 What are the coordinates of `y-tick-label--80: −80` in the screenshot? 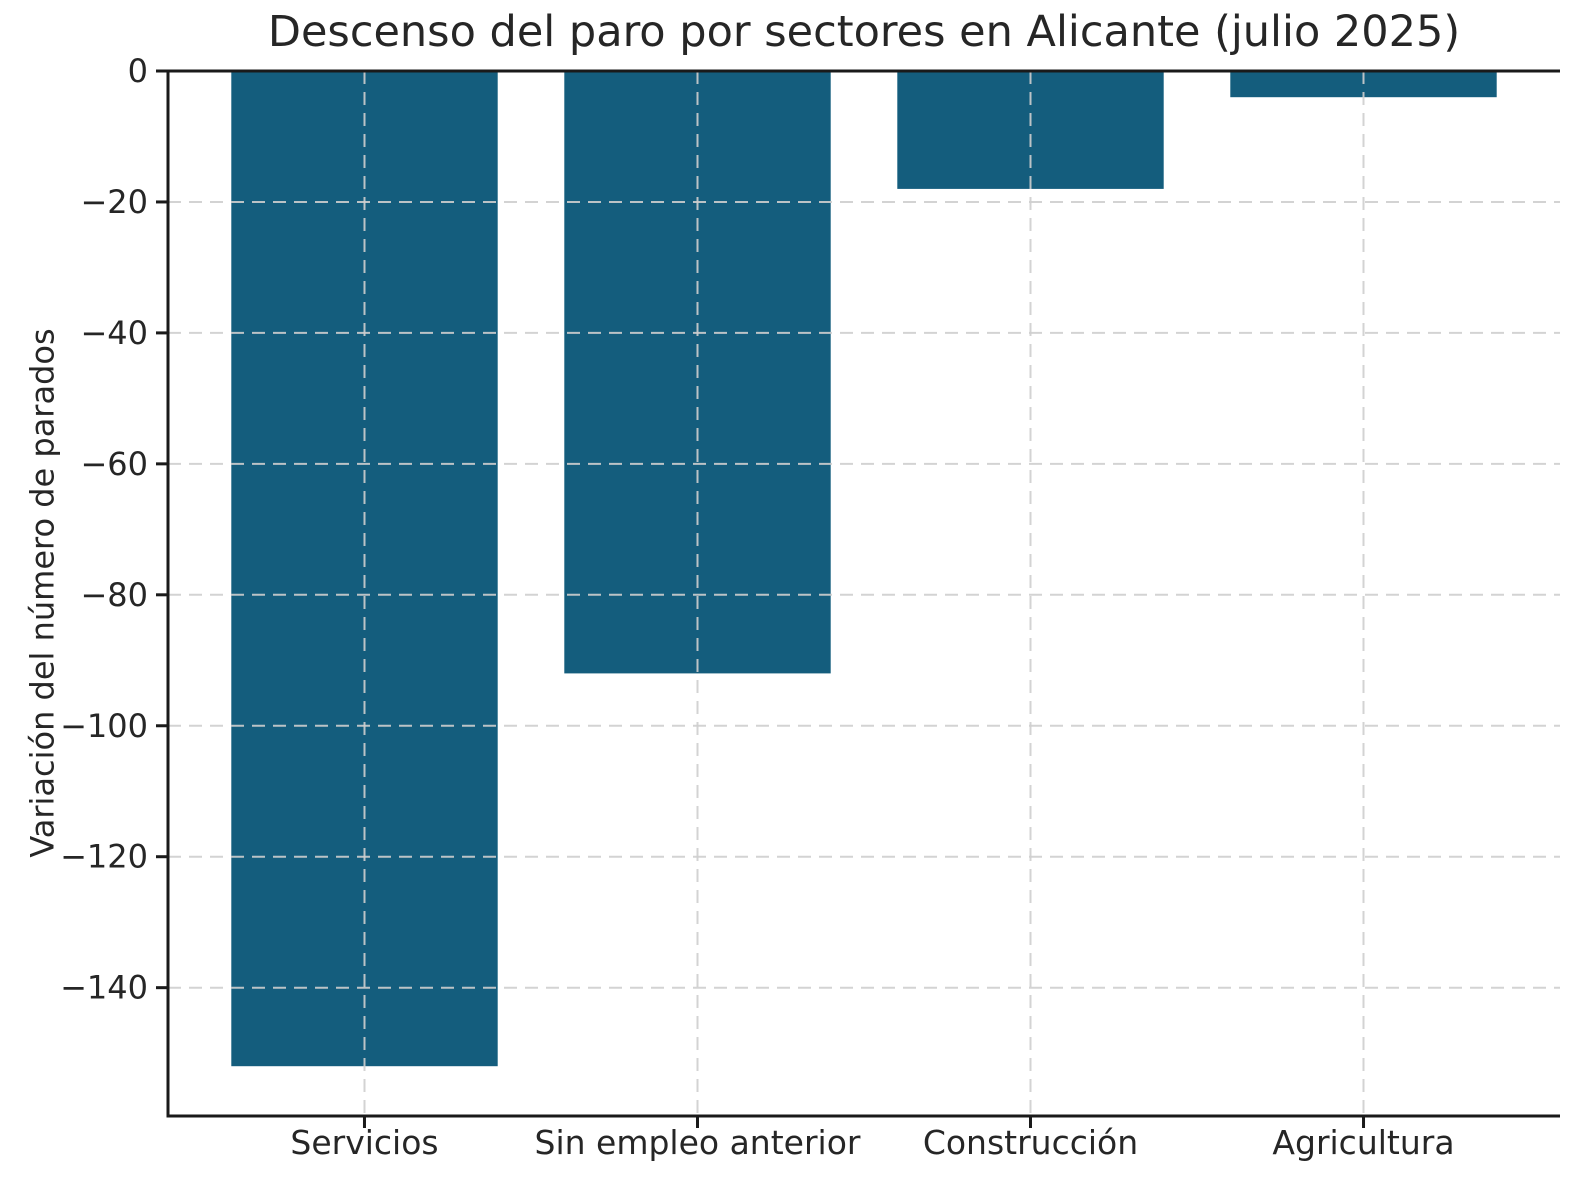 It's located at (114, 595).